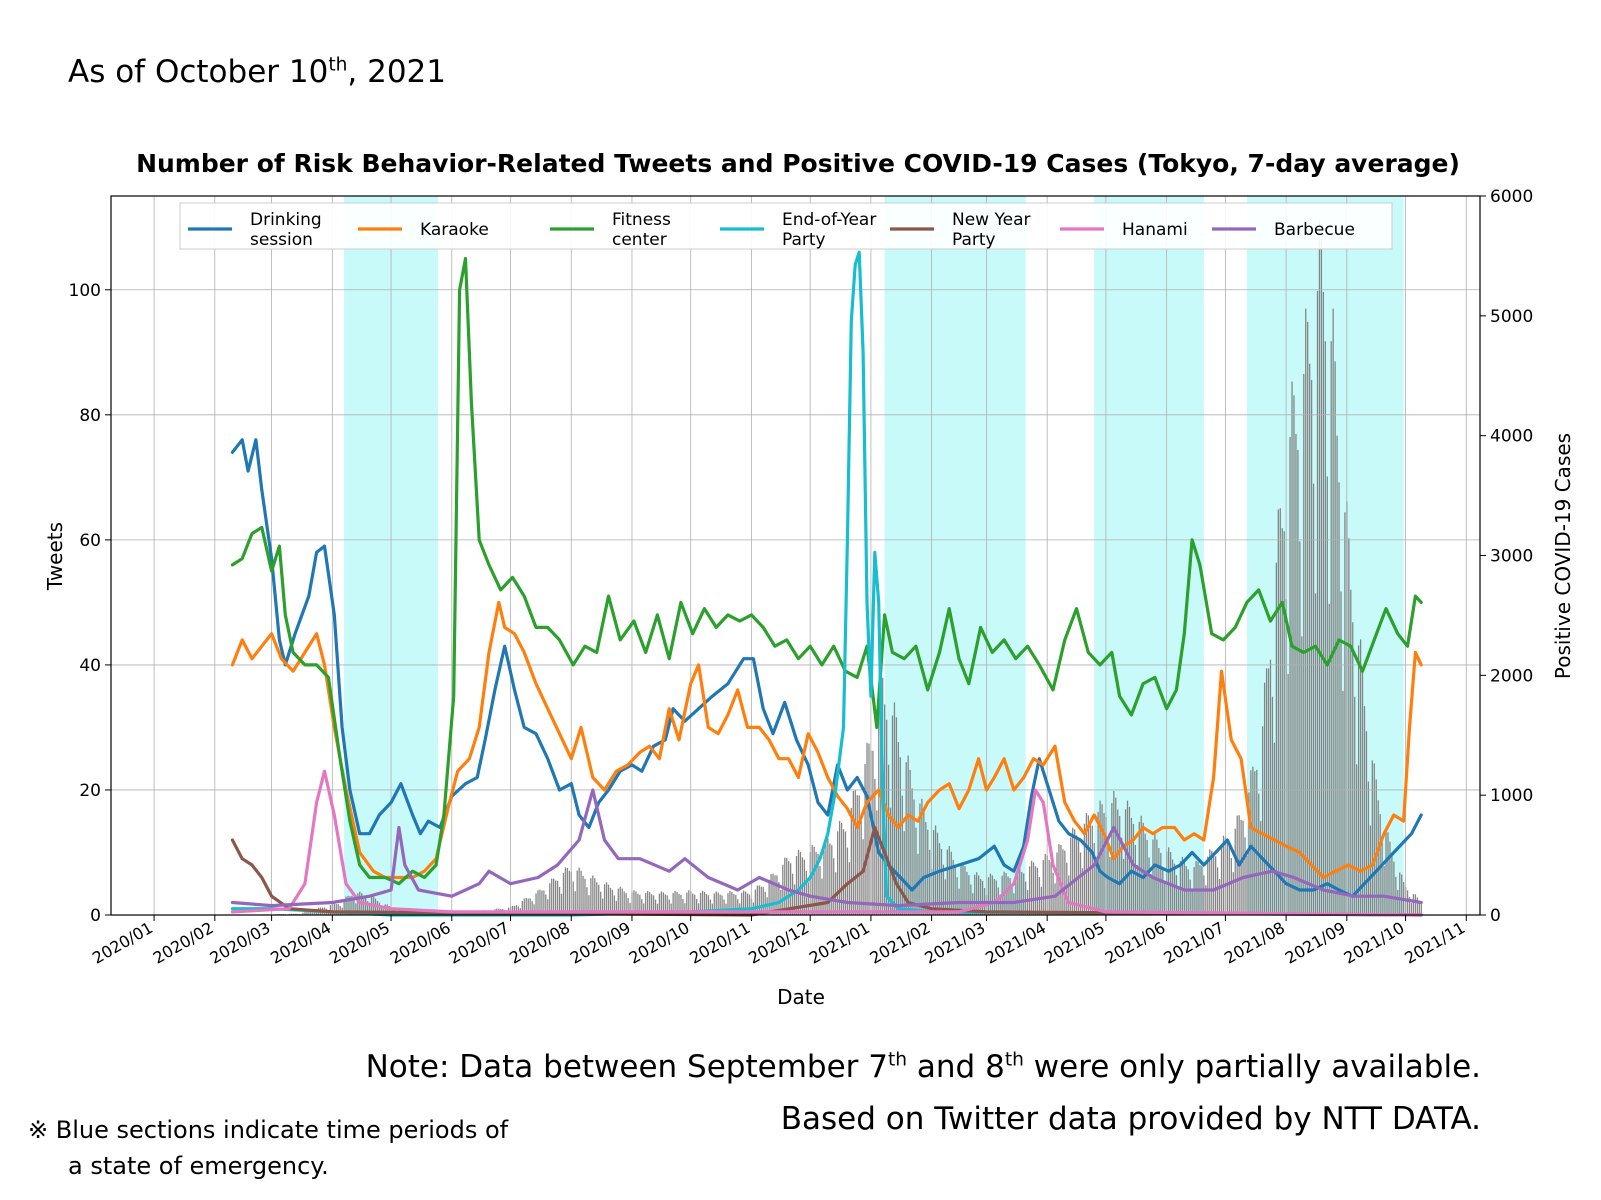 The height and width of the screenshot is (1200, 1601). I want to click on x-tick-label: 2021/05, so click(1074, 943).